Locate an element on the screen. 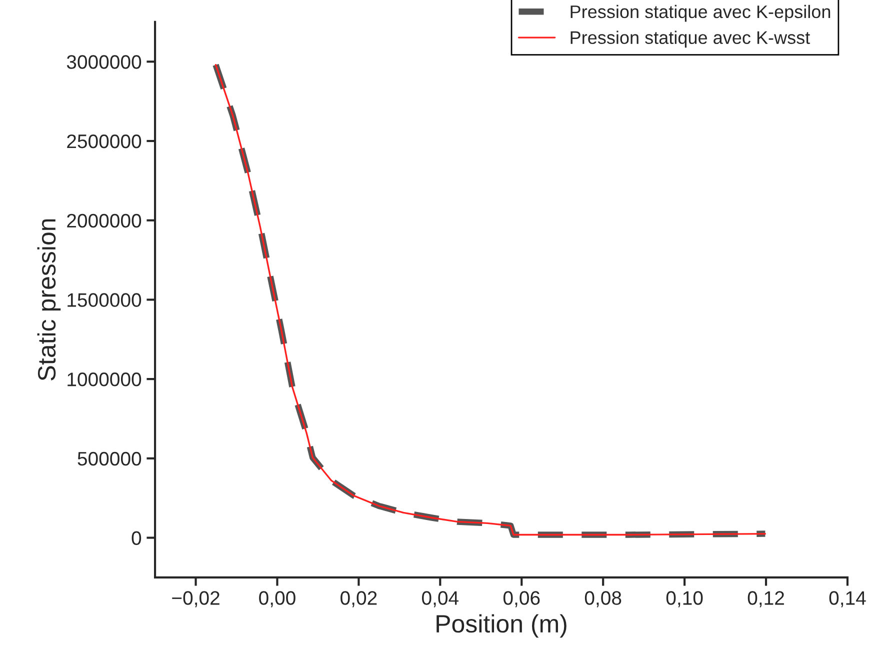 Image resolution: width=871 pixels, height=666 pixels. x-tick-label: 0,02 is located at coordinates (358, 599).